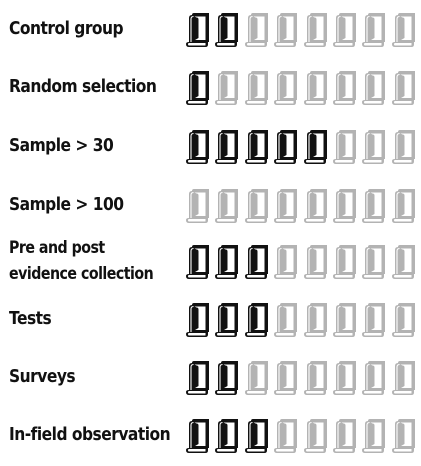 This screenshot has width=421, height=466. I want to click on criteria-row: Random selection, so click(210, 88).